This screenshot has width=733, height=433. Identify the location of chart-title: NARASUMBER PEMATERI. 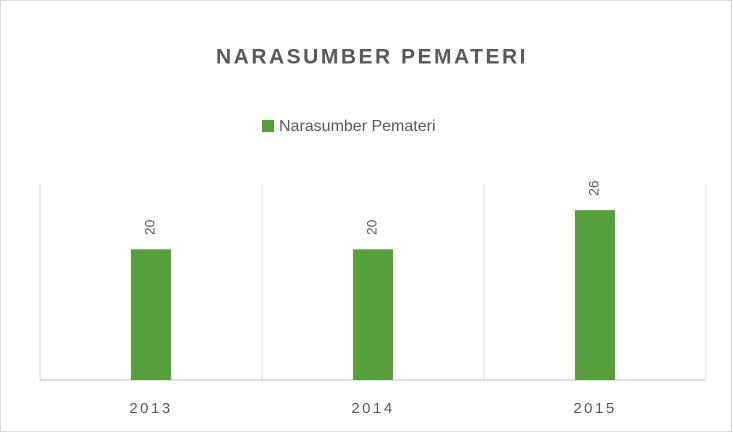
(372, 57).